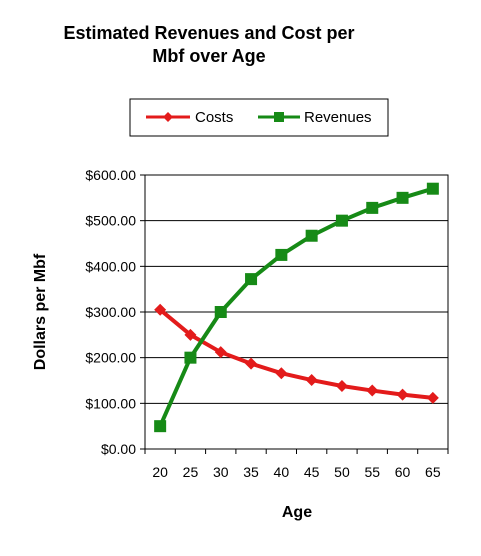  I want to click on y-tick-label: $100.00, so click(110, 403).